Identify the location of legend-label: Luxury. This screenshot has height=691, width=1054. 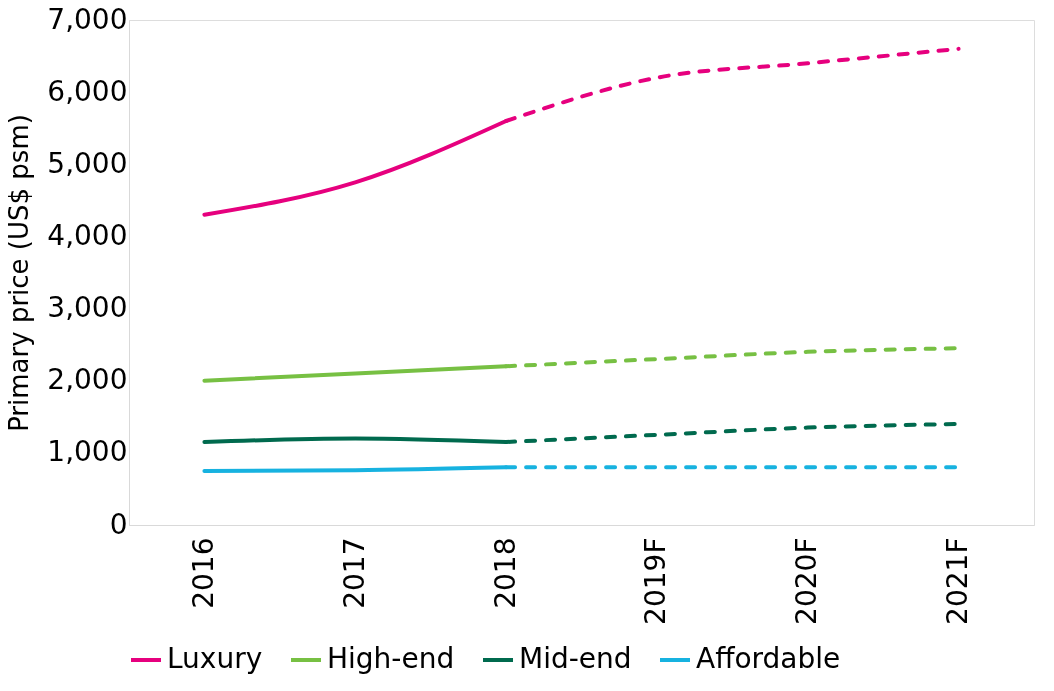
(215, 658).